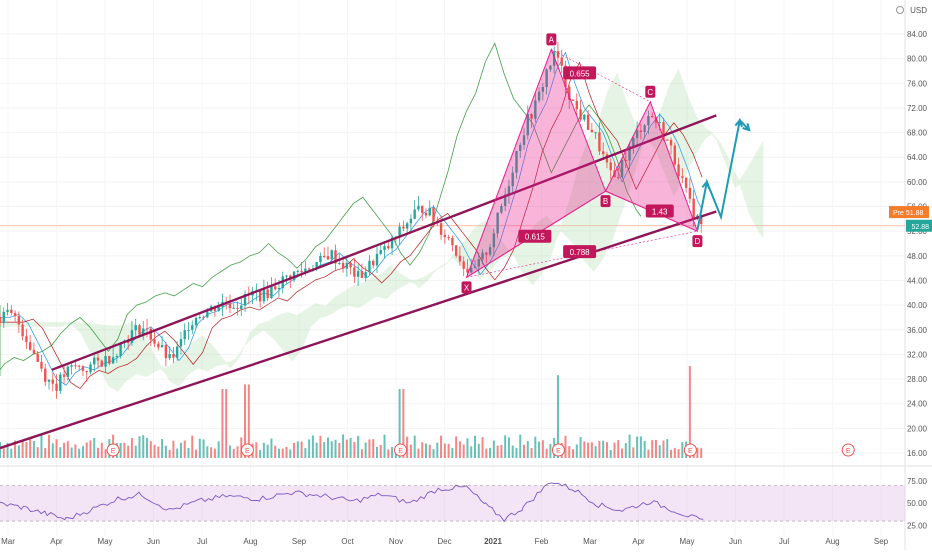 The width and height of the screenshot is (932, 555). I want to click on time-tick-label: May, so click(686, 541).